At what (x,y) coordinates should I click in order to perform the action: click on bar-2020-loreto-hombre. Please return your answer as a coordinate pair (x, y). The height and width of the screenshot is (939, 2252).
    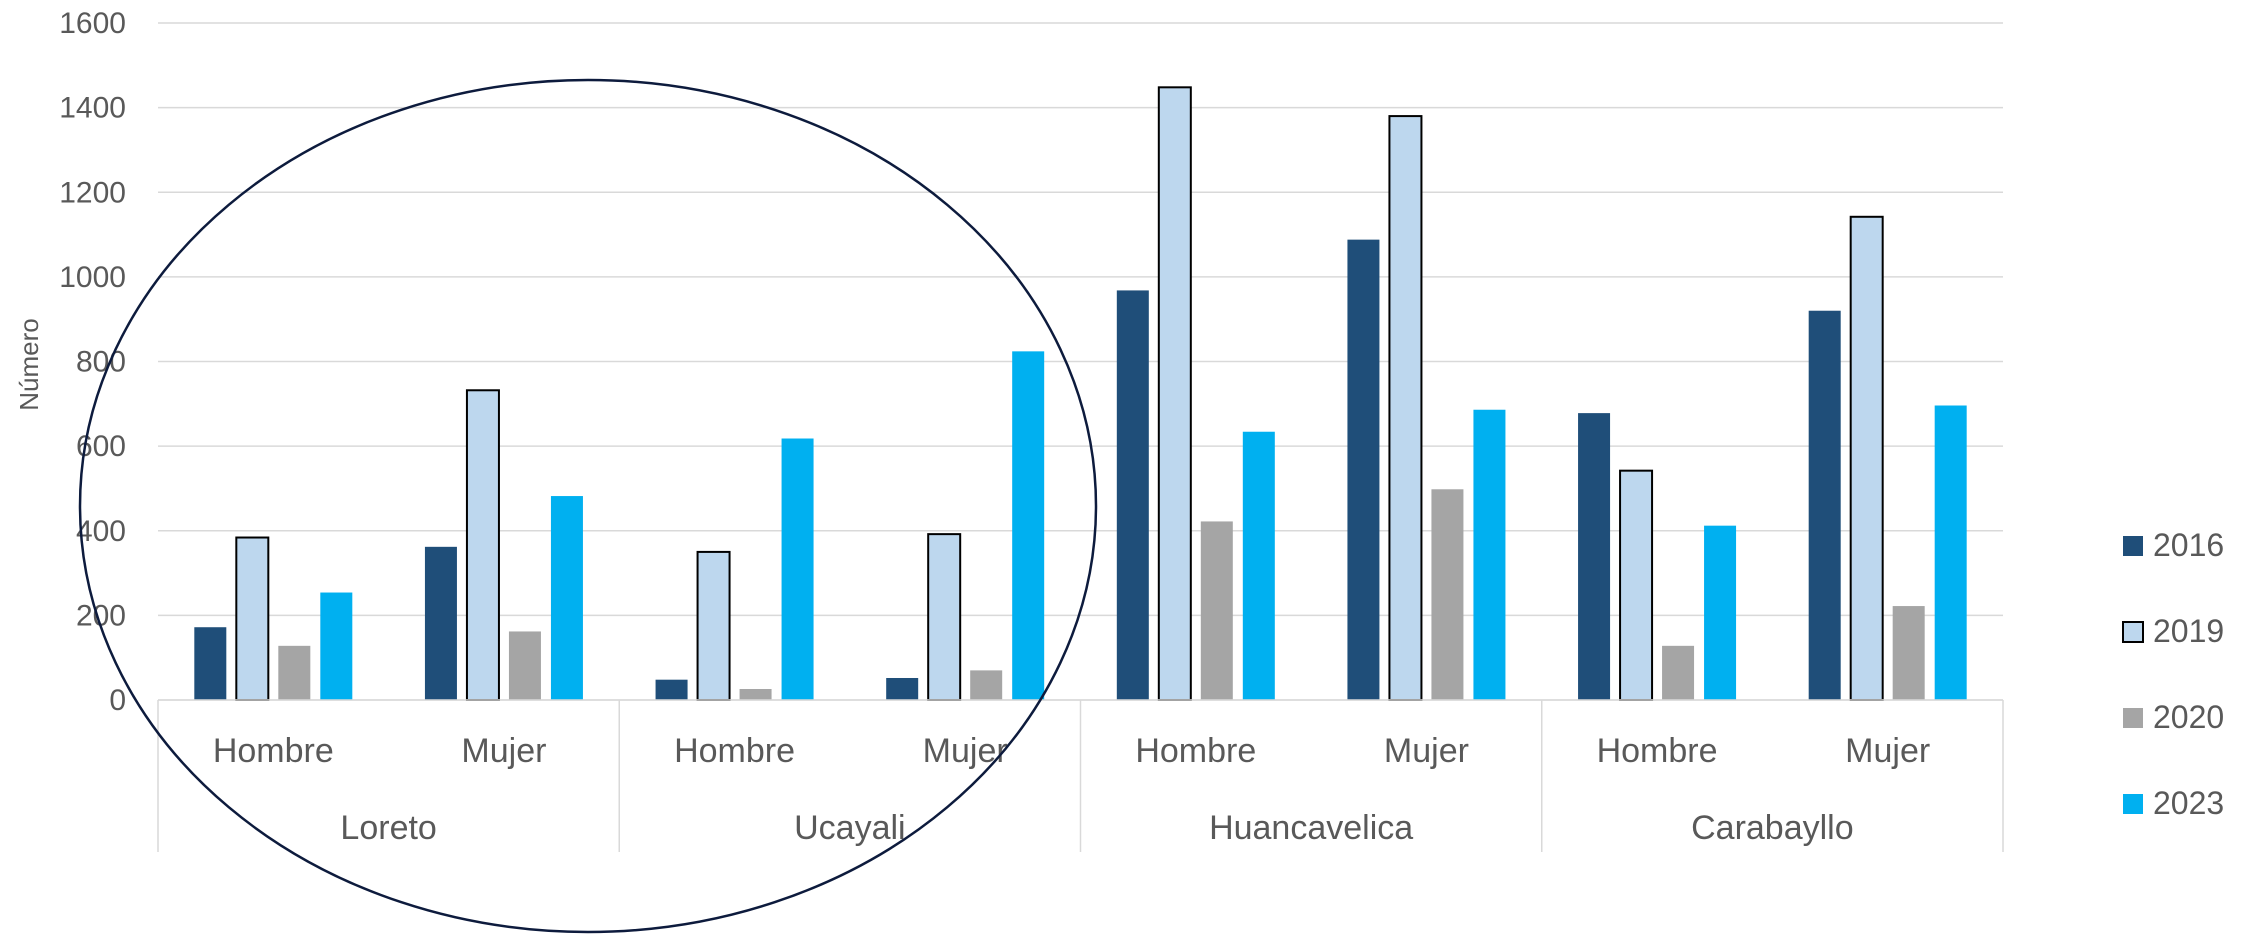
    Looking at the image, I should click on (294, 672).